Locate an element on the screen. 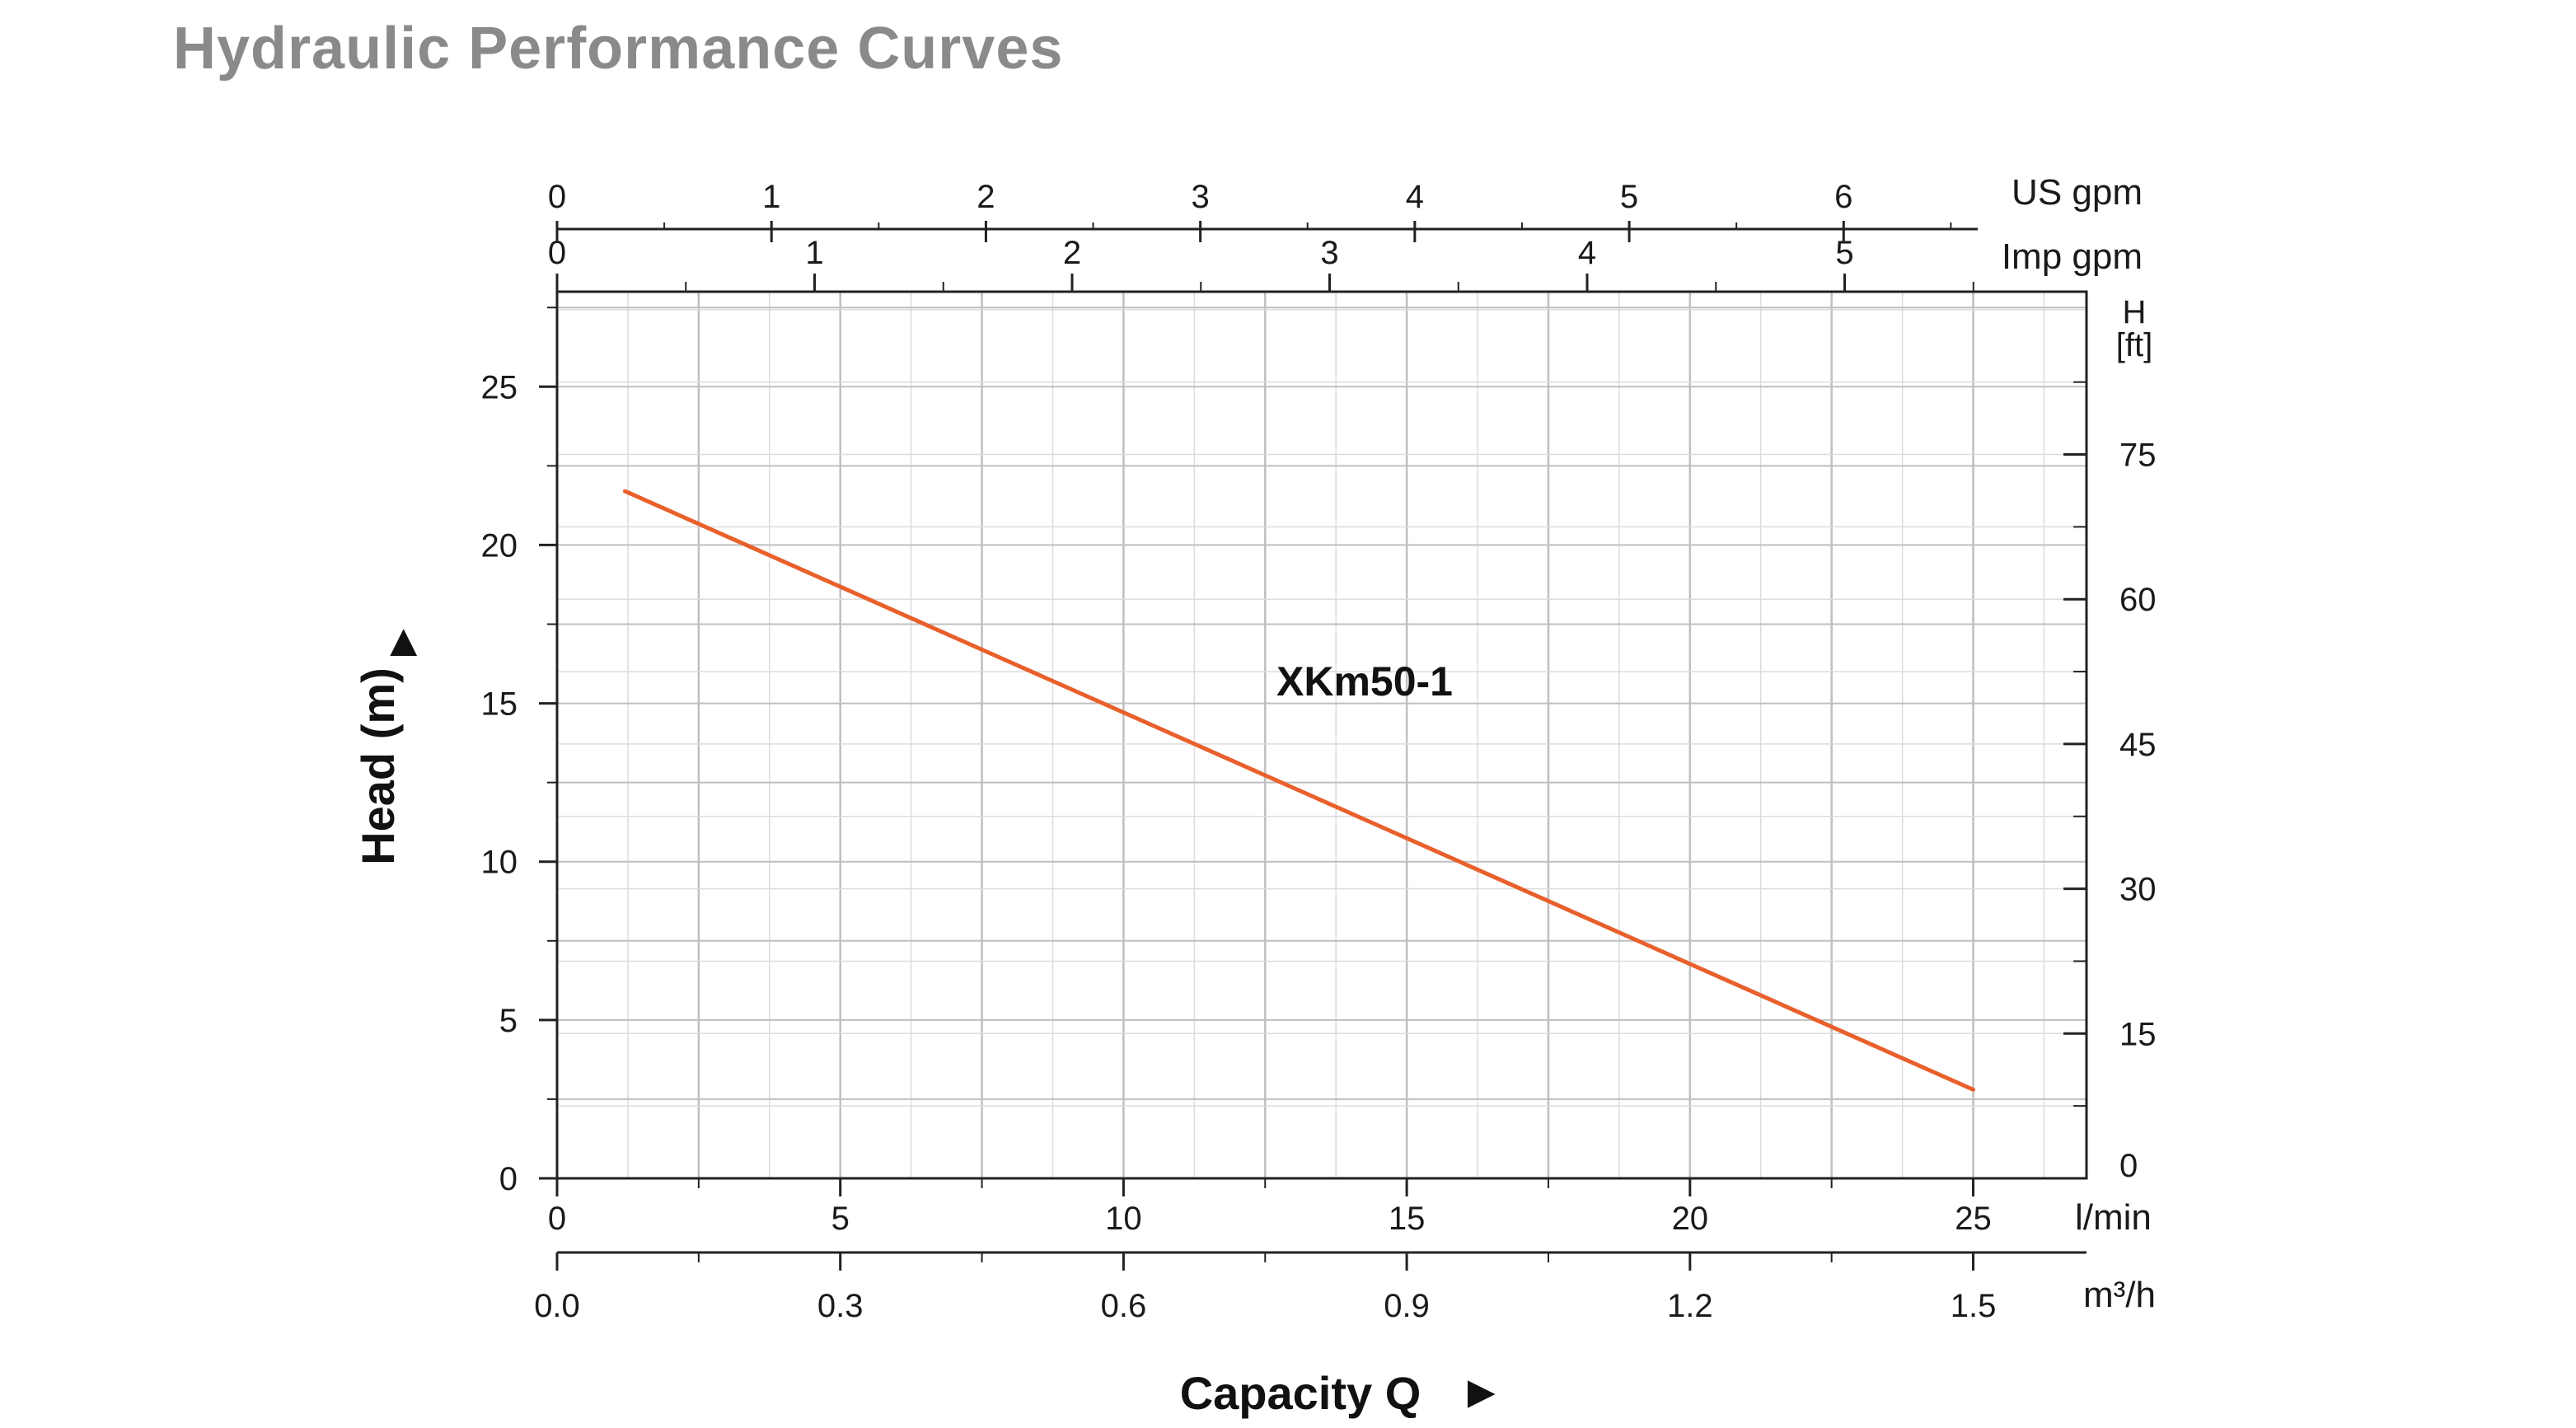  x-axis-title: Capacity Q is located at coordinates (1300, 1393).